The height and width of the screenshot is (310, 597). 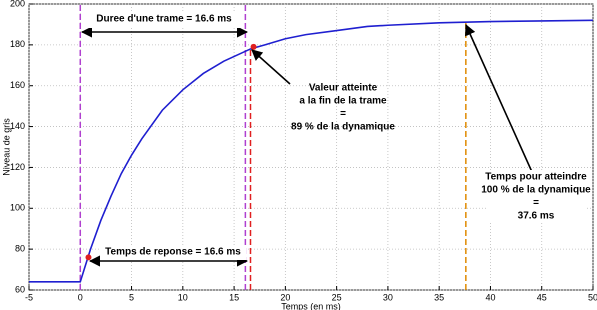 What do you see at coordinates (17, 44) in the screenshot?
I see `y-tick-label: 180` at bounding box center [17, 44].